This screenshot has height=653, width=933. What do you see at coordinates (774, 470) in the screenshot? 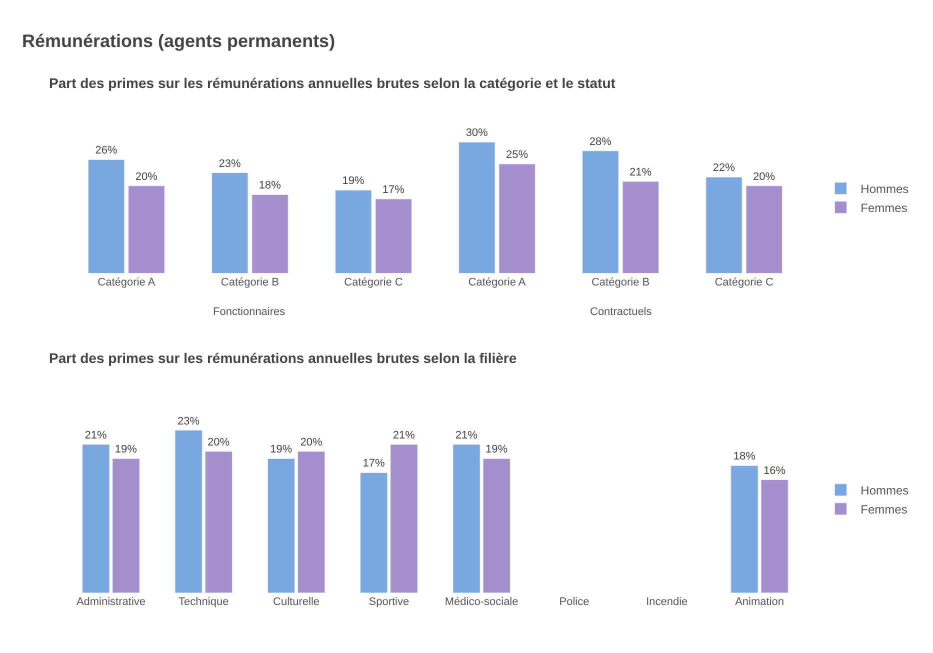
I see `data-label: 16%` at bounding box center [774, 470].